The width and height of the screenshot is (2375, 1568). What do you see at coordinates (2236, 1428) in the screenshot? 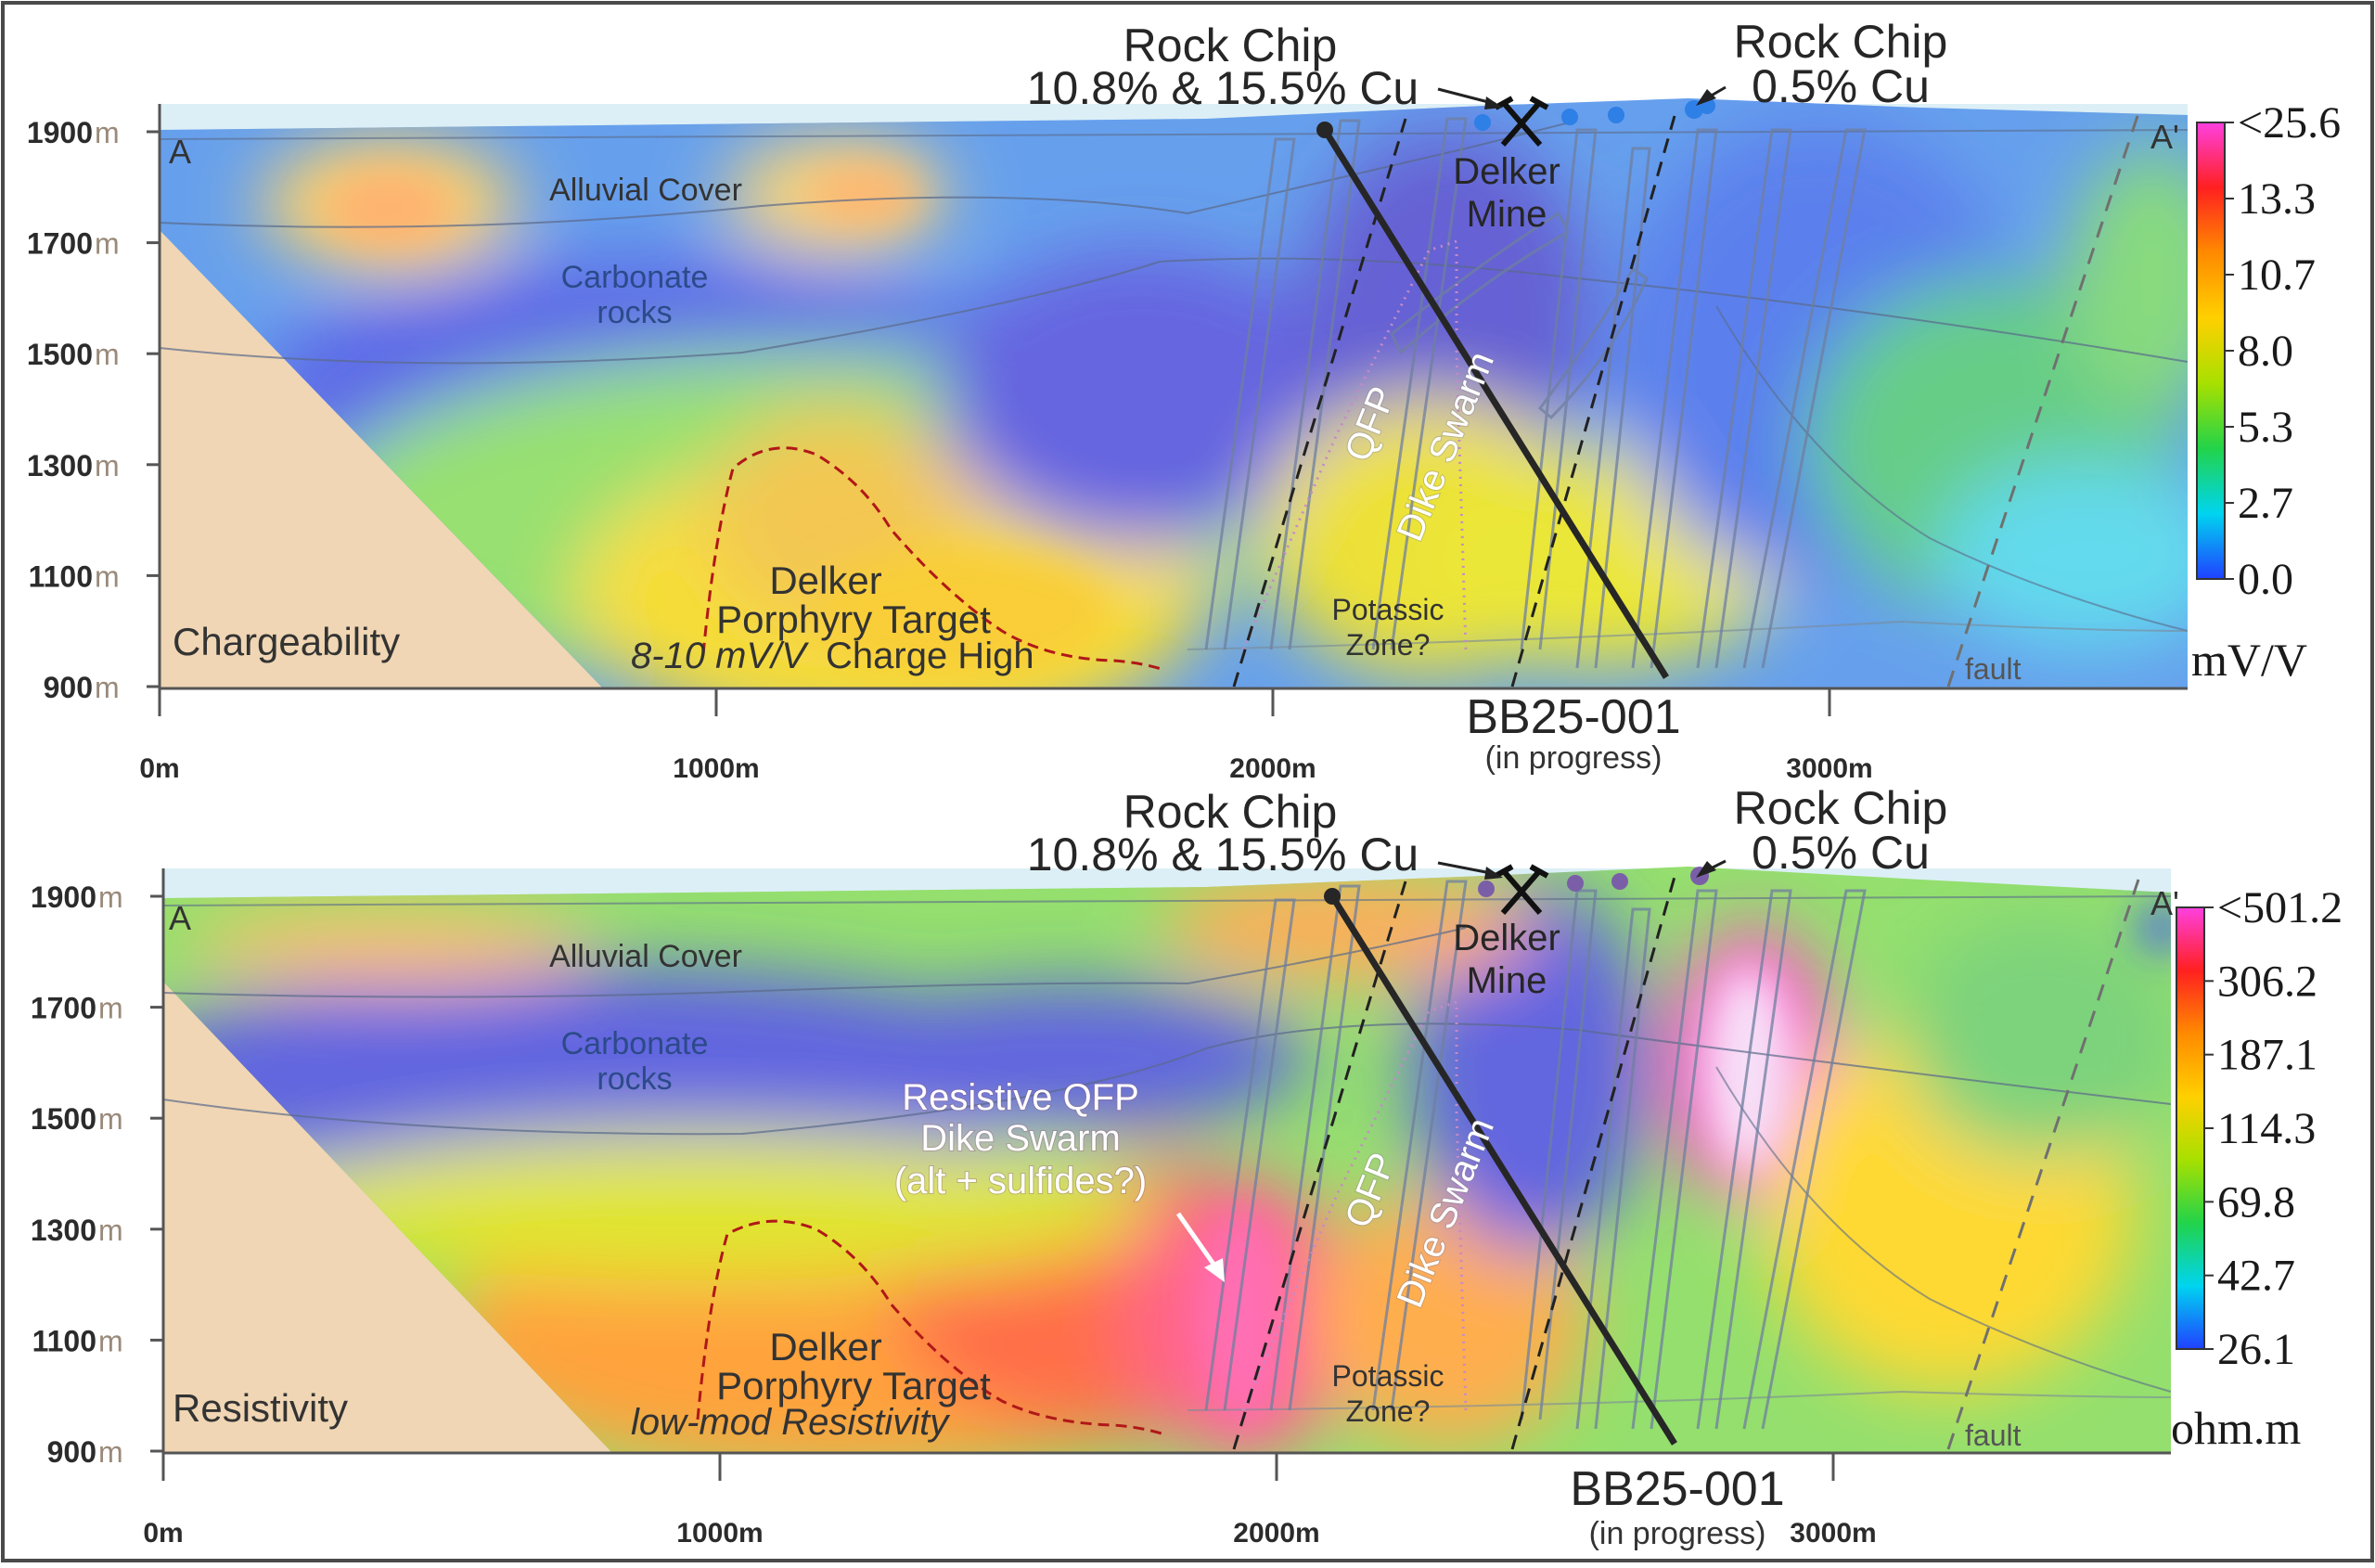
I see `colorbar-unit: ohm.m` at bounding box center [2236, 1428].